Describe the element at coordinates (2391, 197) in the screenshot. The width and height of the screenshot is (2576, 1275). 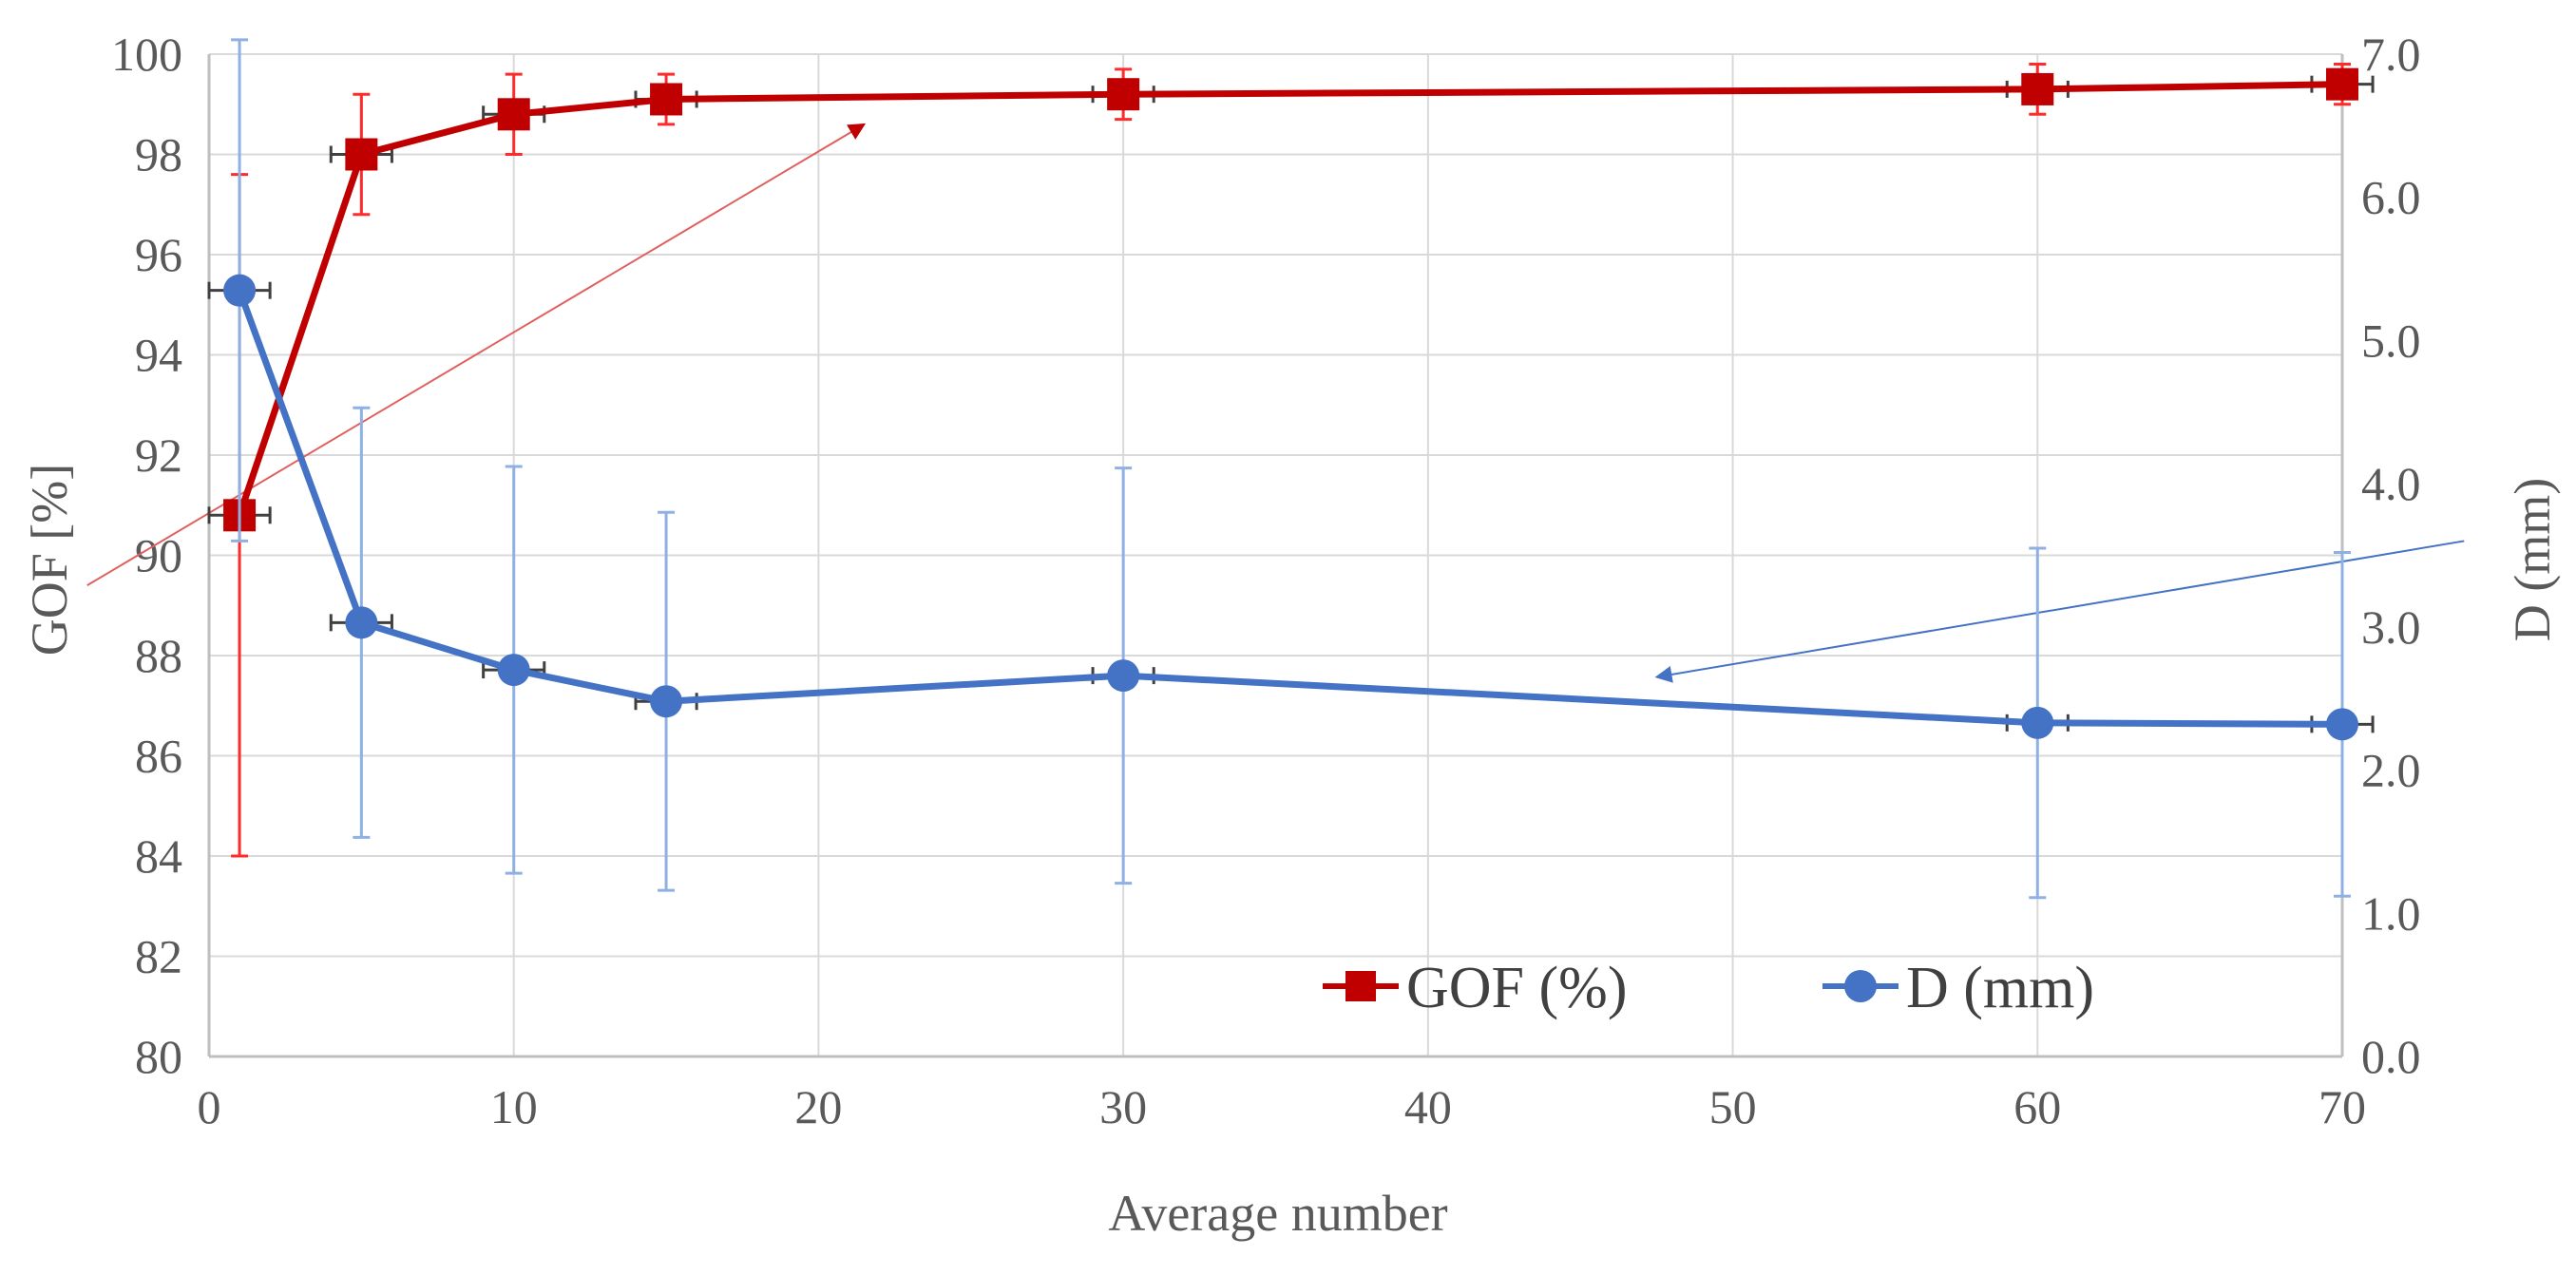
I see `y2-tick-label: 6.0` at that location.